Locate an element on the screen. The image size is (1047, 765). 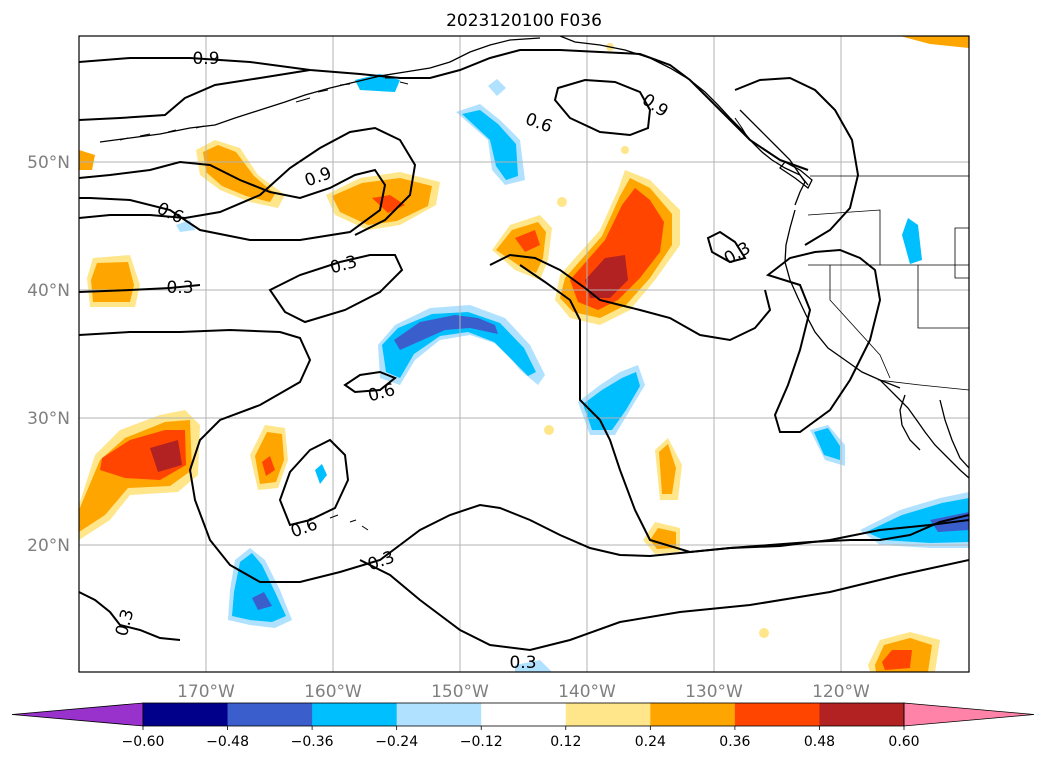
colorbar-tick-label: 0.48 is located at coordinates (819, 742).